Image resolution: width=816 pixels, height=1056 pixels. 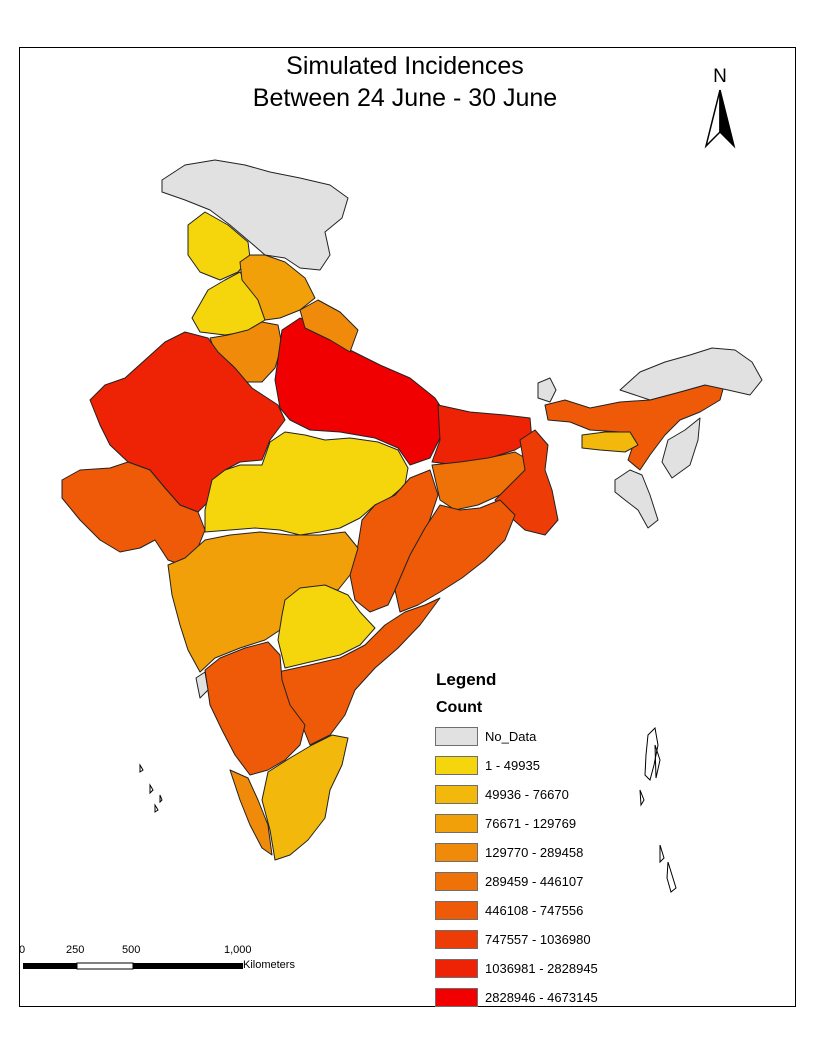 I want to click on legend-title: Legend, so click(x=466, y=679).